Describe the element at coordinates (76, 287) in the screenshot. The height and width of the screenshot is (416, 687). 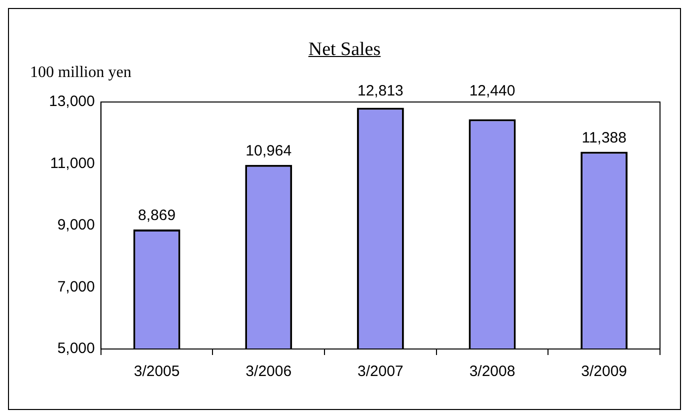
I see `y-tick-label: 7,000` at that location.